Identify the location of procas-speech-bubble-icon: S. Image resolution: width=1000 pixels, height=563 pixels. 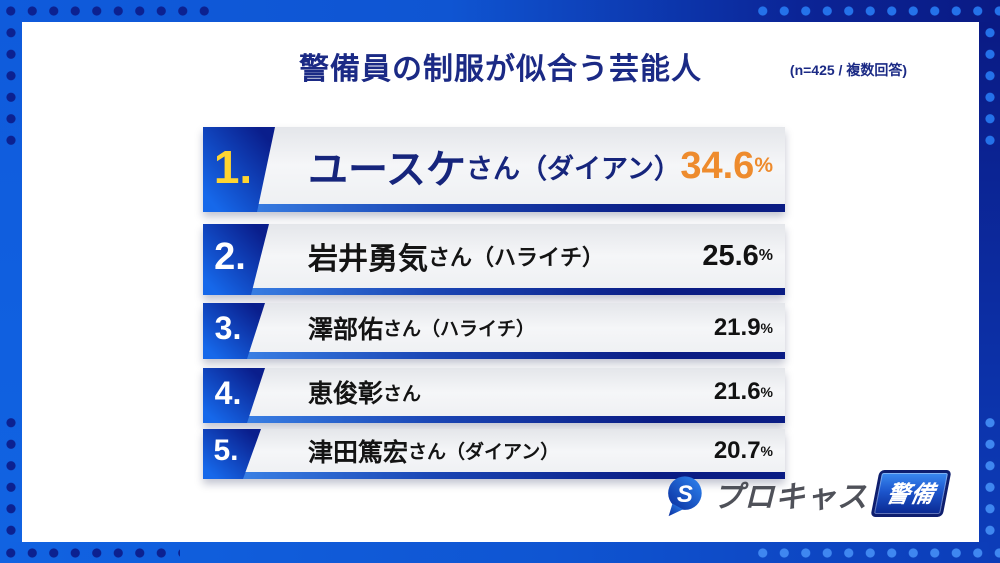
(685, 495).